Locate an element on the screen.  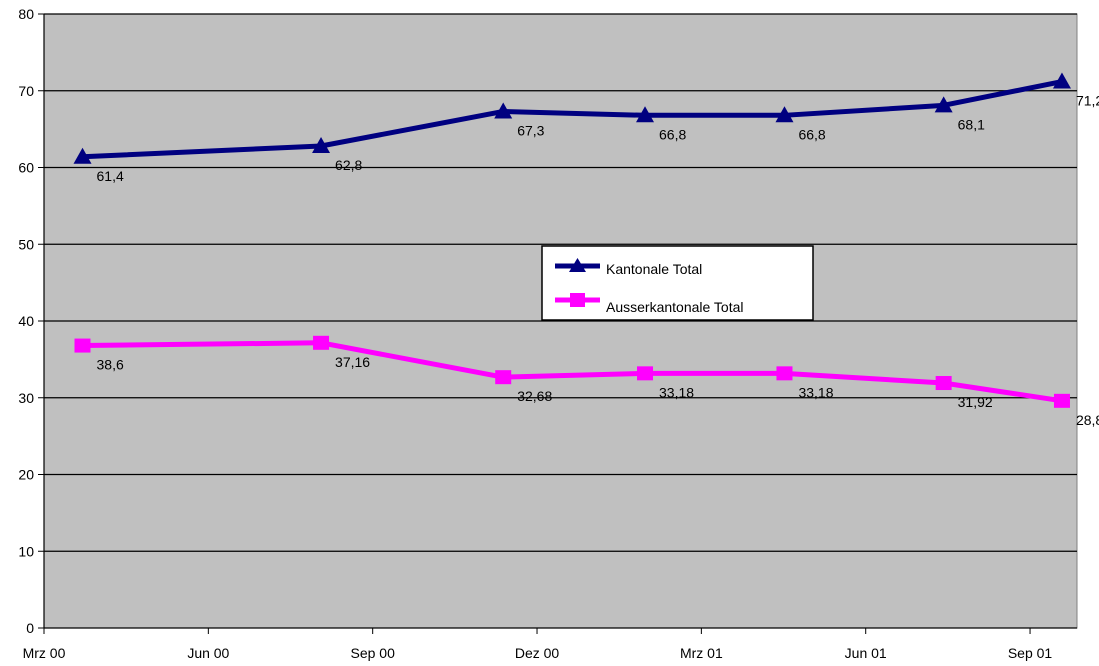
y-tick-label-30: 30 is located at coordinates (26, 398).